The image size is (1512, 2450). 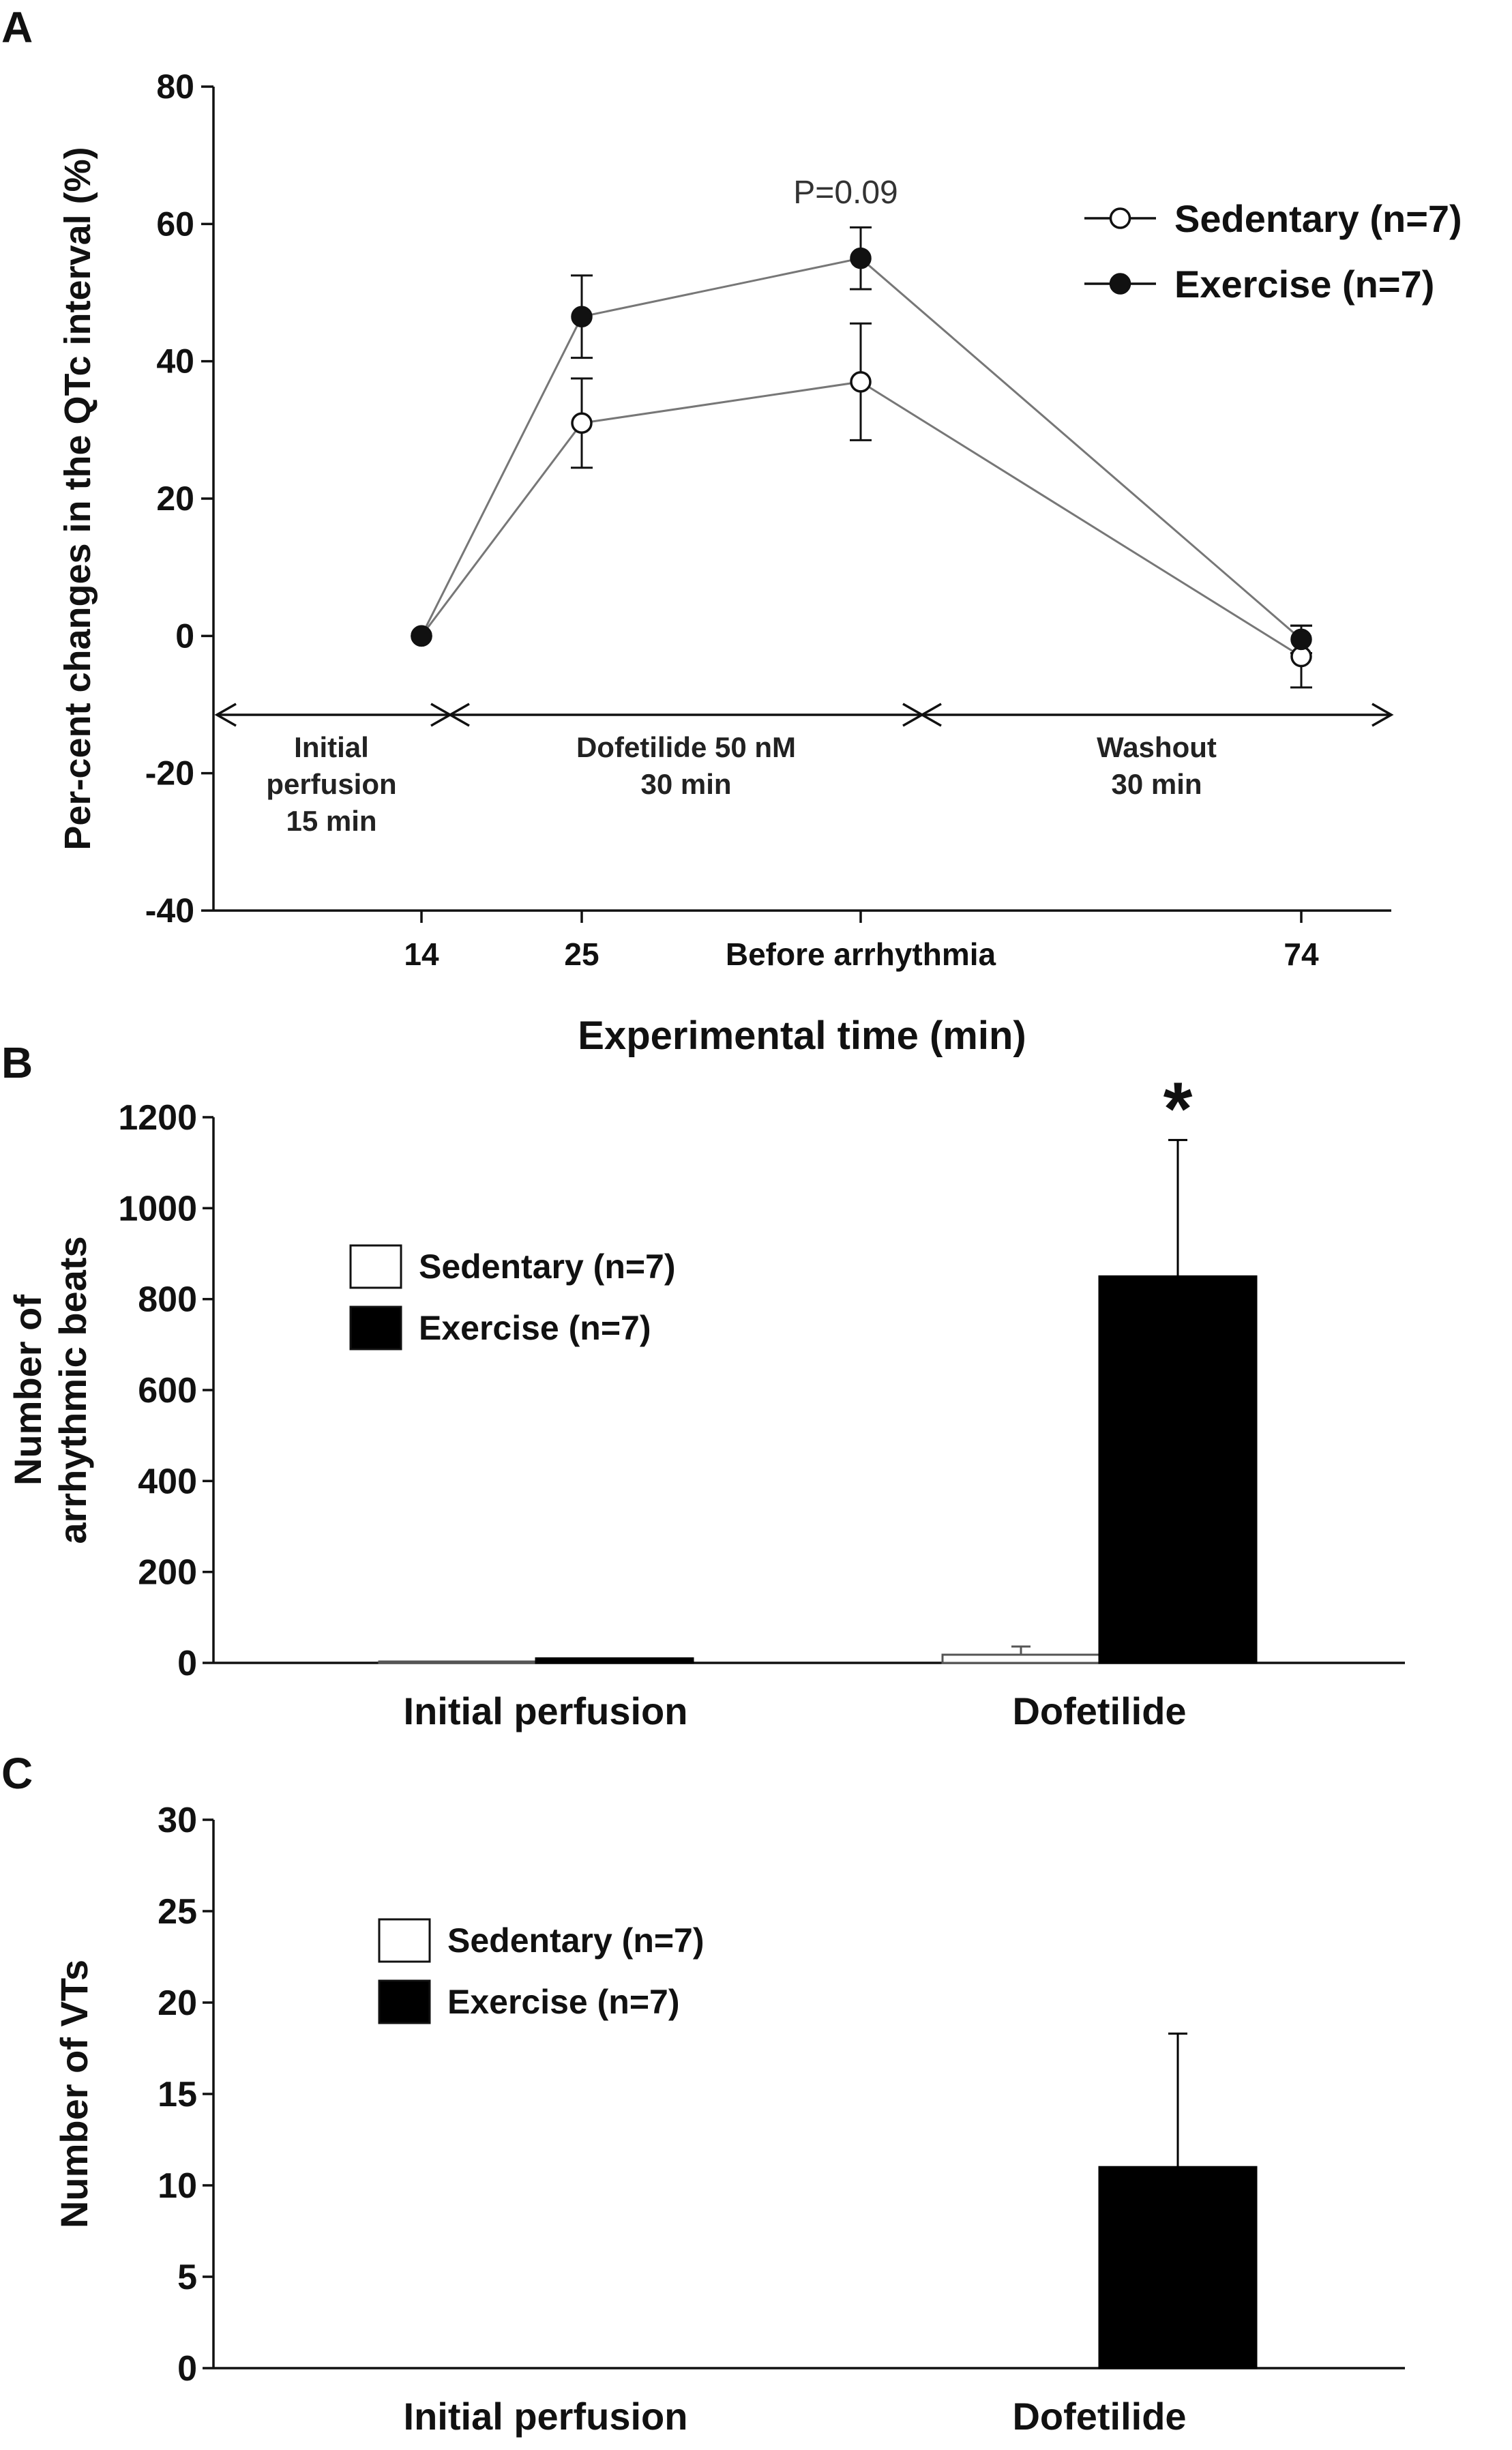 What do you see at coordinates (331, 821) in the screenshot?
I see `phase-label-line3: 15 min` at bounding box center [331, 821].